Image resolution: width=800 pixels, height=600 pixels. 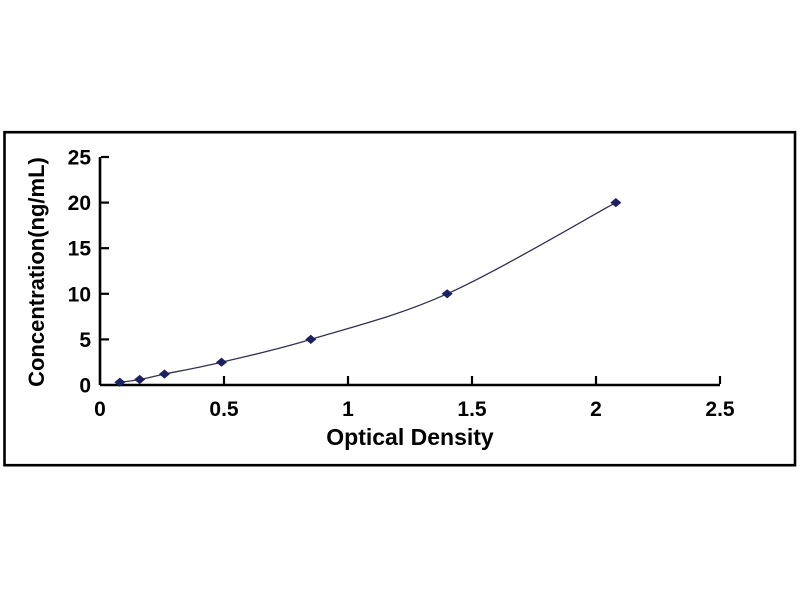 I want to click on x-tick-label: 2, so click(x=596, y=409).